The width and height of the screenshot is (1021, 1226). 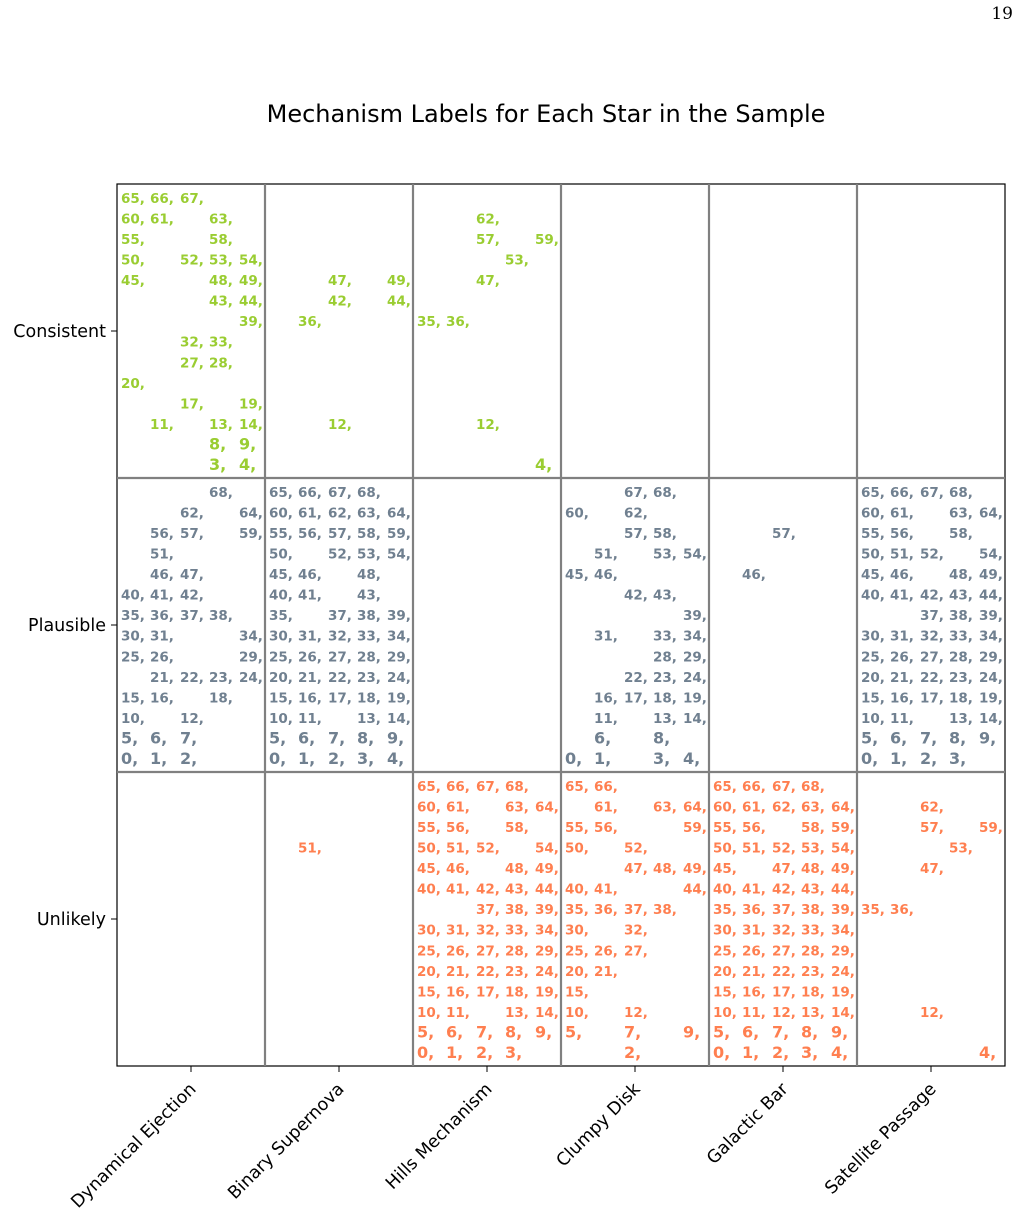 What do you see at coordinates (429, 828) in the screenshot?
I see `star-label-unlikely-hills-mechanism: 55,` at bounding box center [429, 828].